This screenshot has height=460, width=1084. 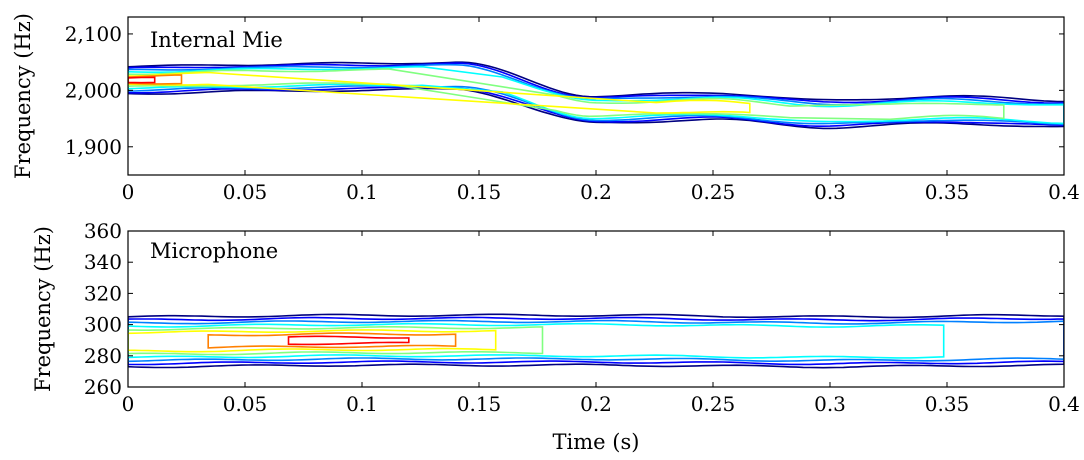 What do you see at coordinates (43, 309) in the screenshot?
I see `y-axis-title-microphone: Frequency (Hz)` at bounding box center [43, 309].